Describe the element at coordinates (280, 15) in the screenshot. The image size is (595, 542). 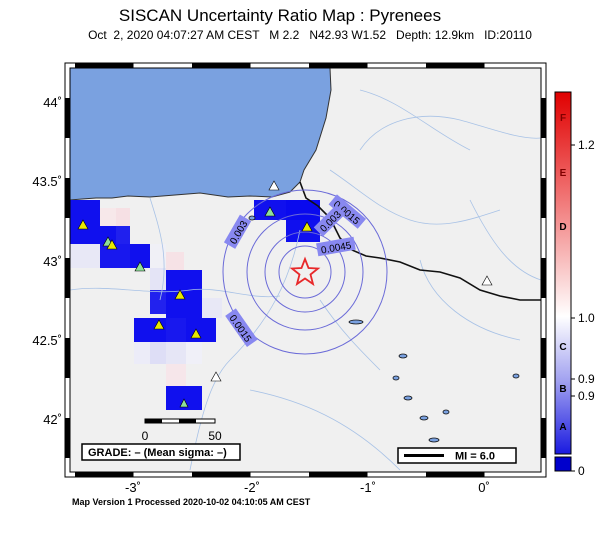
I see `map-title: SISCAN Uncertainty Ratio Map : Pyrenees` at that location.